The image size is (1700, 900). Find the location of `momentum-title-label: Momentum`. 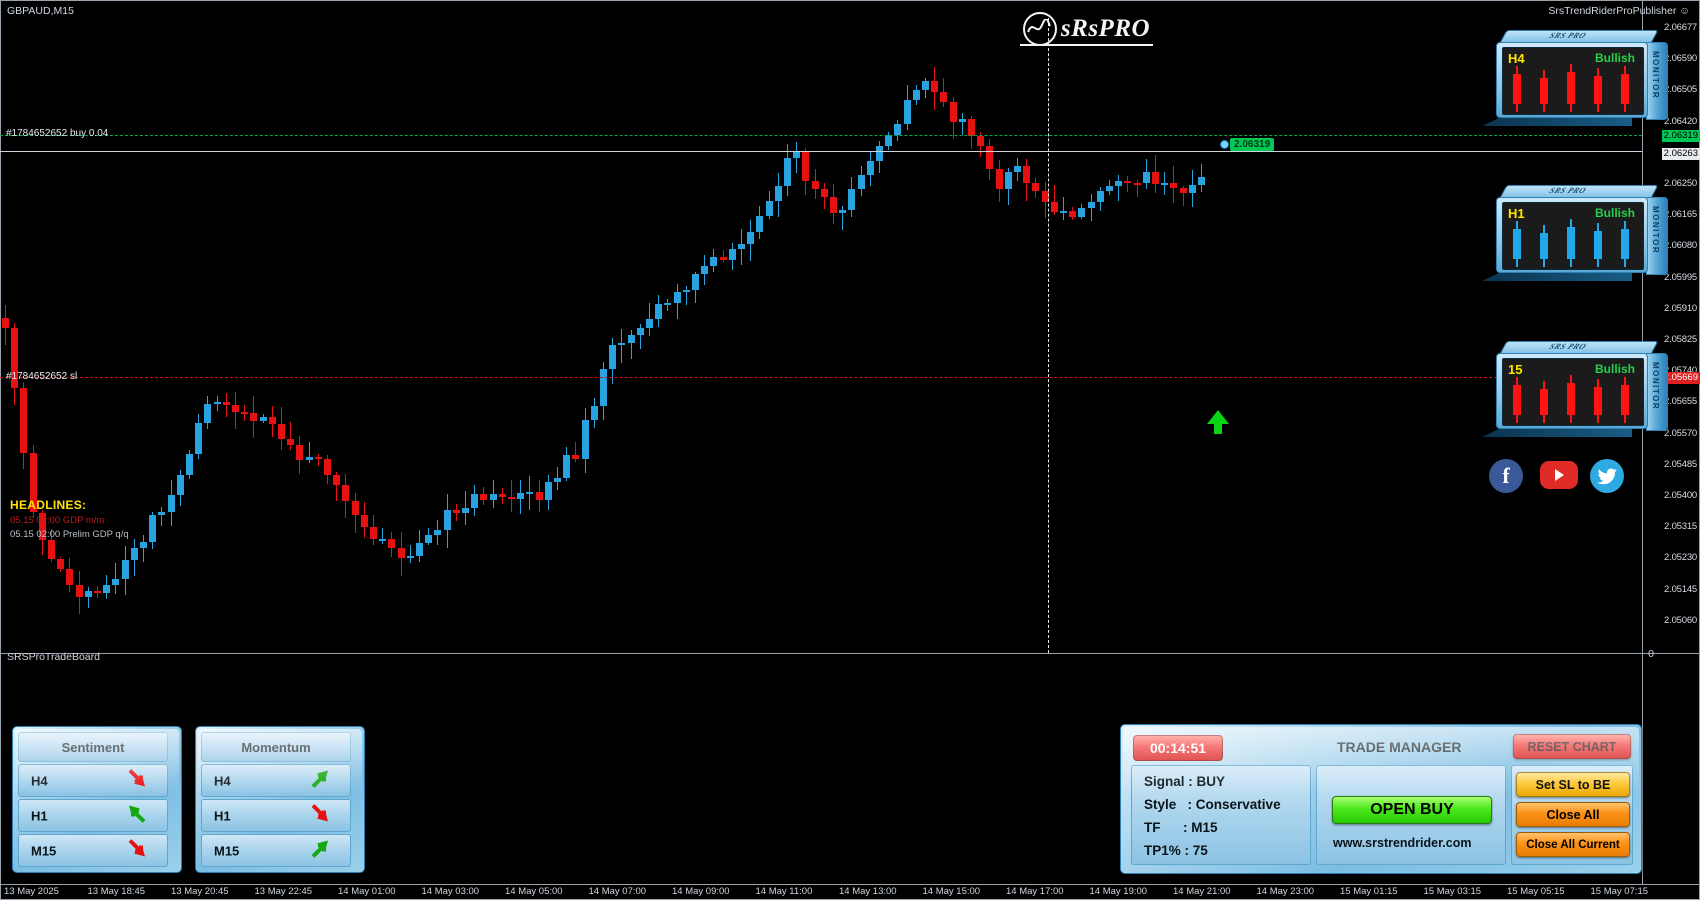

momentum-title-label: Momentum is located at coordinates (276, 747).